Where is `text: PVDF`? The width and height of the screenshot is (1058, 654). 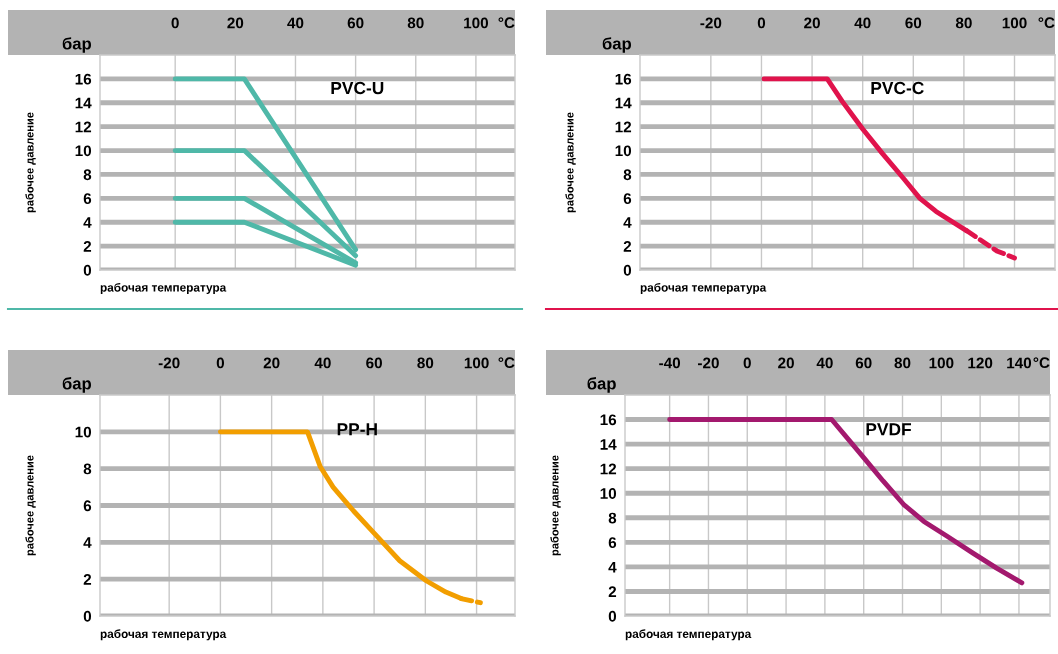
text: PVDF is located at coordinates (889, 429).